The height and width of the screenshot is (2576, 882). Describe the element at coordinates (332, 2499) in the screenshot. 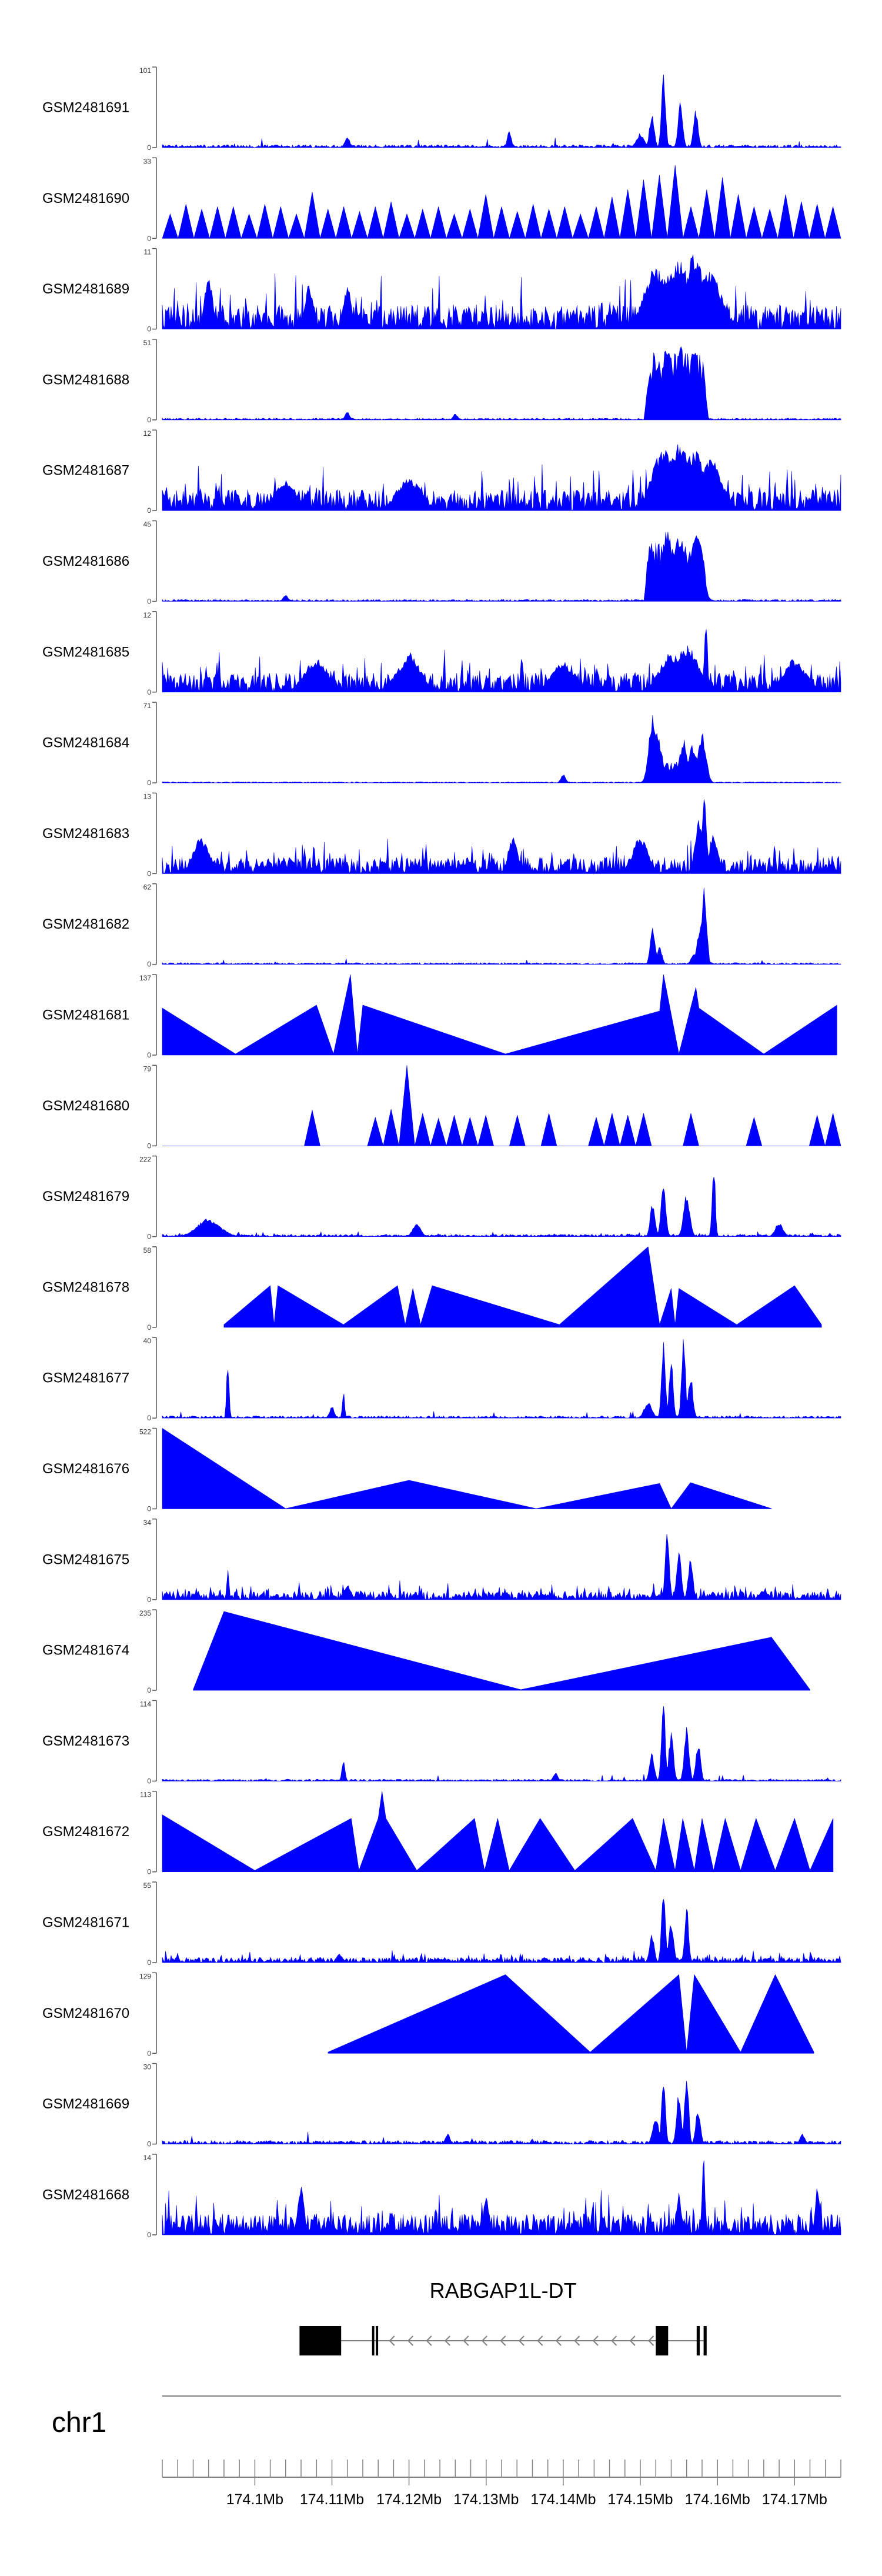

I see `axis-tick-label: 174.11Mb` at that location.